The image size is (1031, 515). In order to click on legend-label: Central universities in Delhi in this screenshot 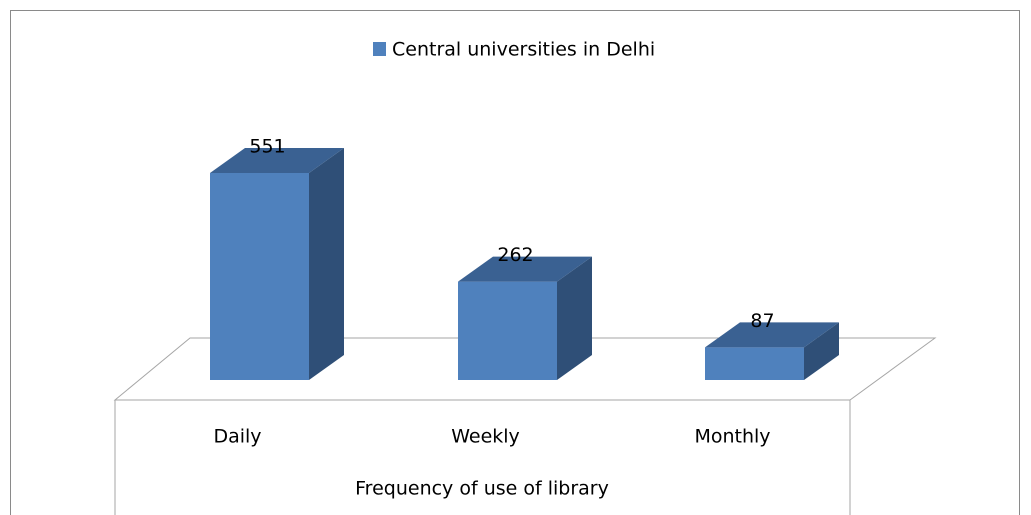, I will do `click(523, 50)`.